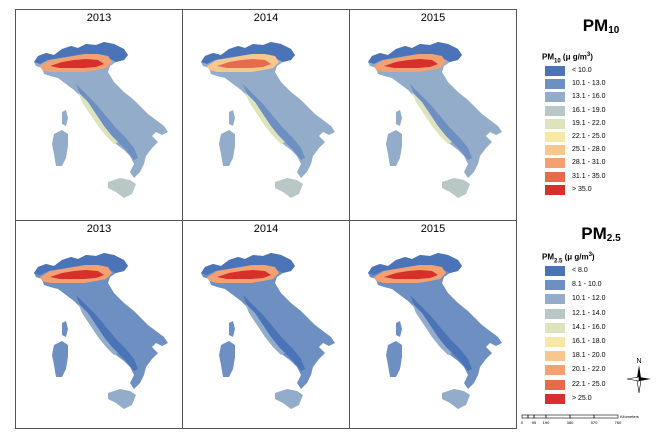 This screenshot has height=433, width=666. I want to click on legend-item: > 35.0, so click(600, 190).